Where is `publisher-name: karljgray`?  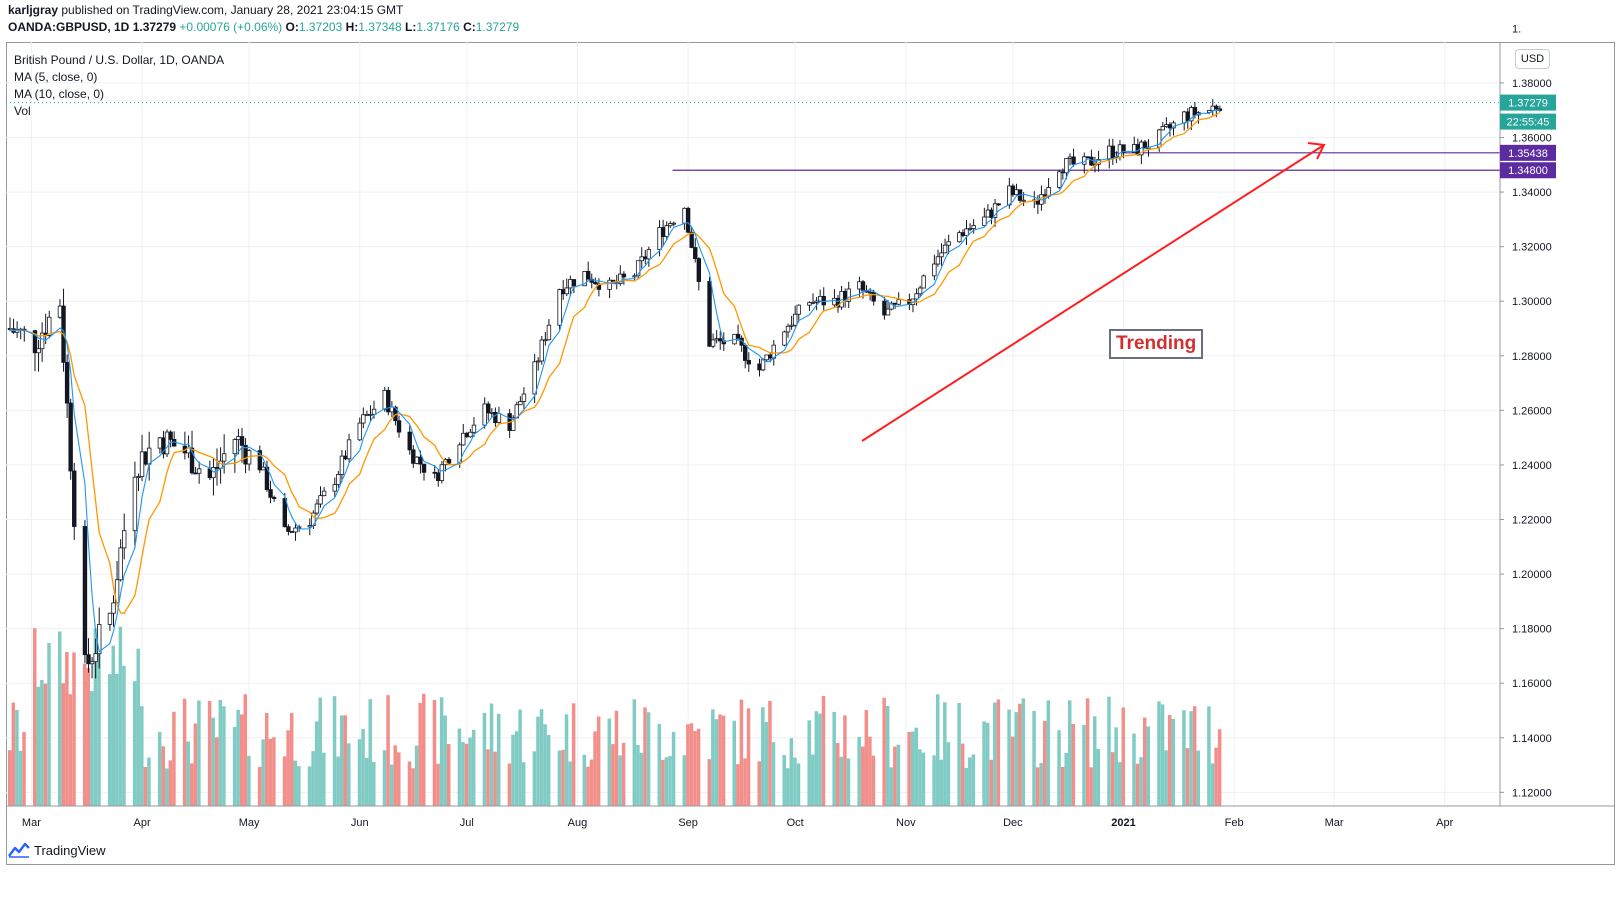 publisher-name: karljgray is located at coordinates (33, 10).